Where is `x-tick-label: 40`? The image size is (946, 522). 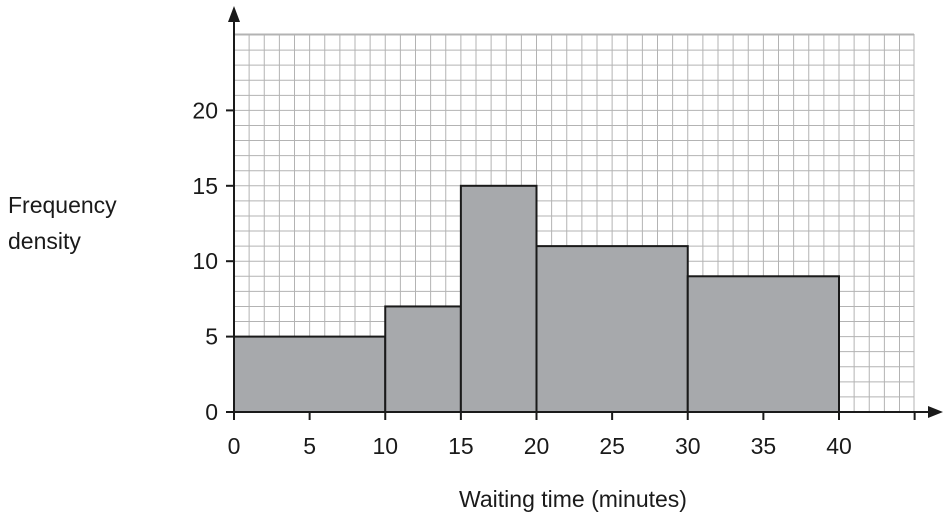 x-tick-label: 40 is located at coordinates (839, 446).